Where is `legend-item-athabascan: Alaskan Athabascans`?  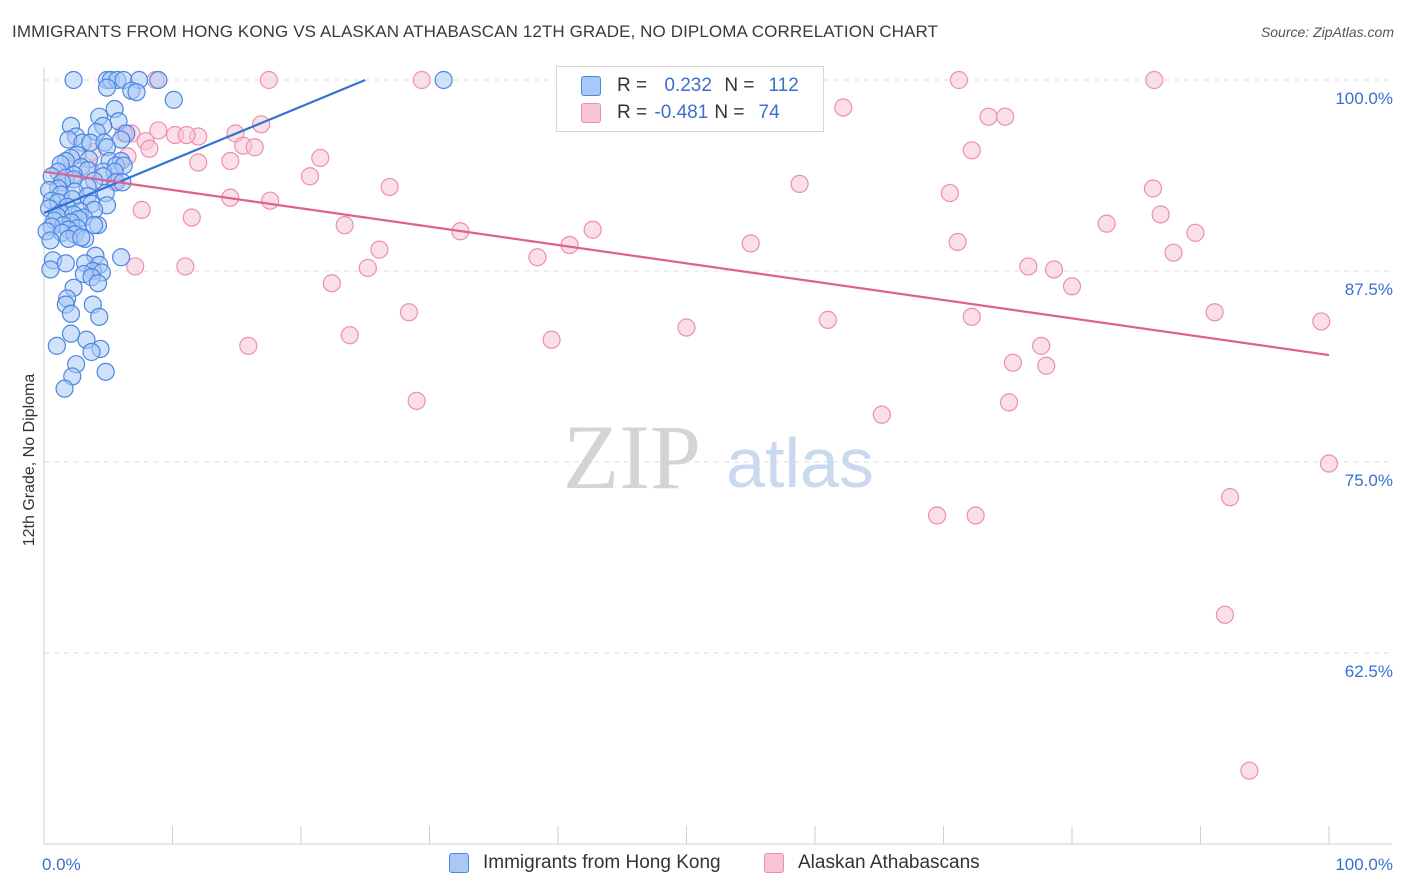 legend-item-athabascan: Alaskan Athabascans is located at coordinates (872, 863).